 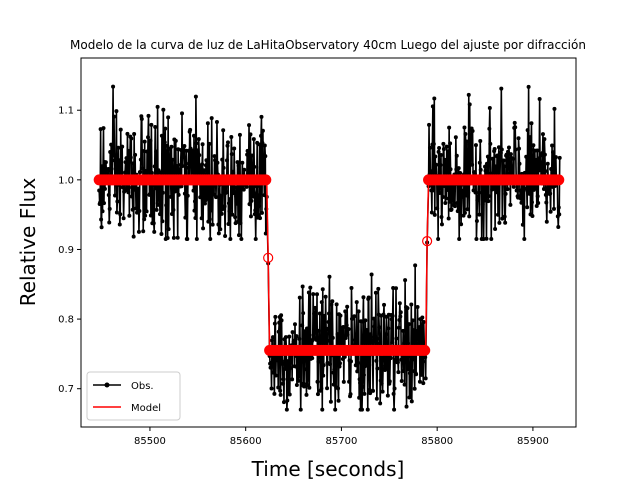 What do you see at coordinates (28, 242) in the screenshot?
I see `y-axis-label: Relative Flux` at bounding box center [28, 242].